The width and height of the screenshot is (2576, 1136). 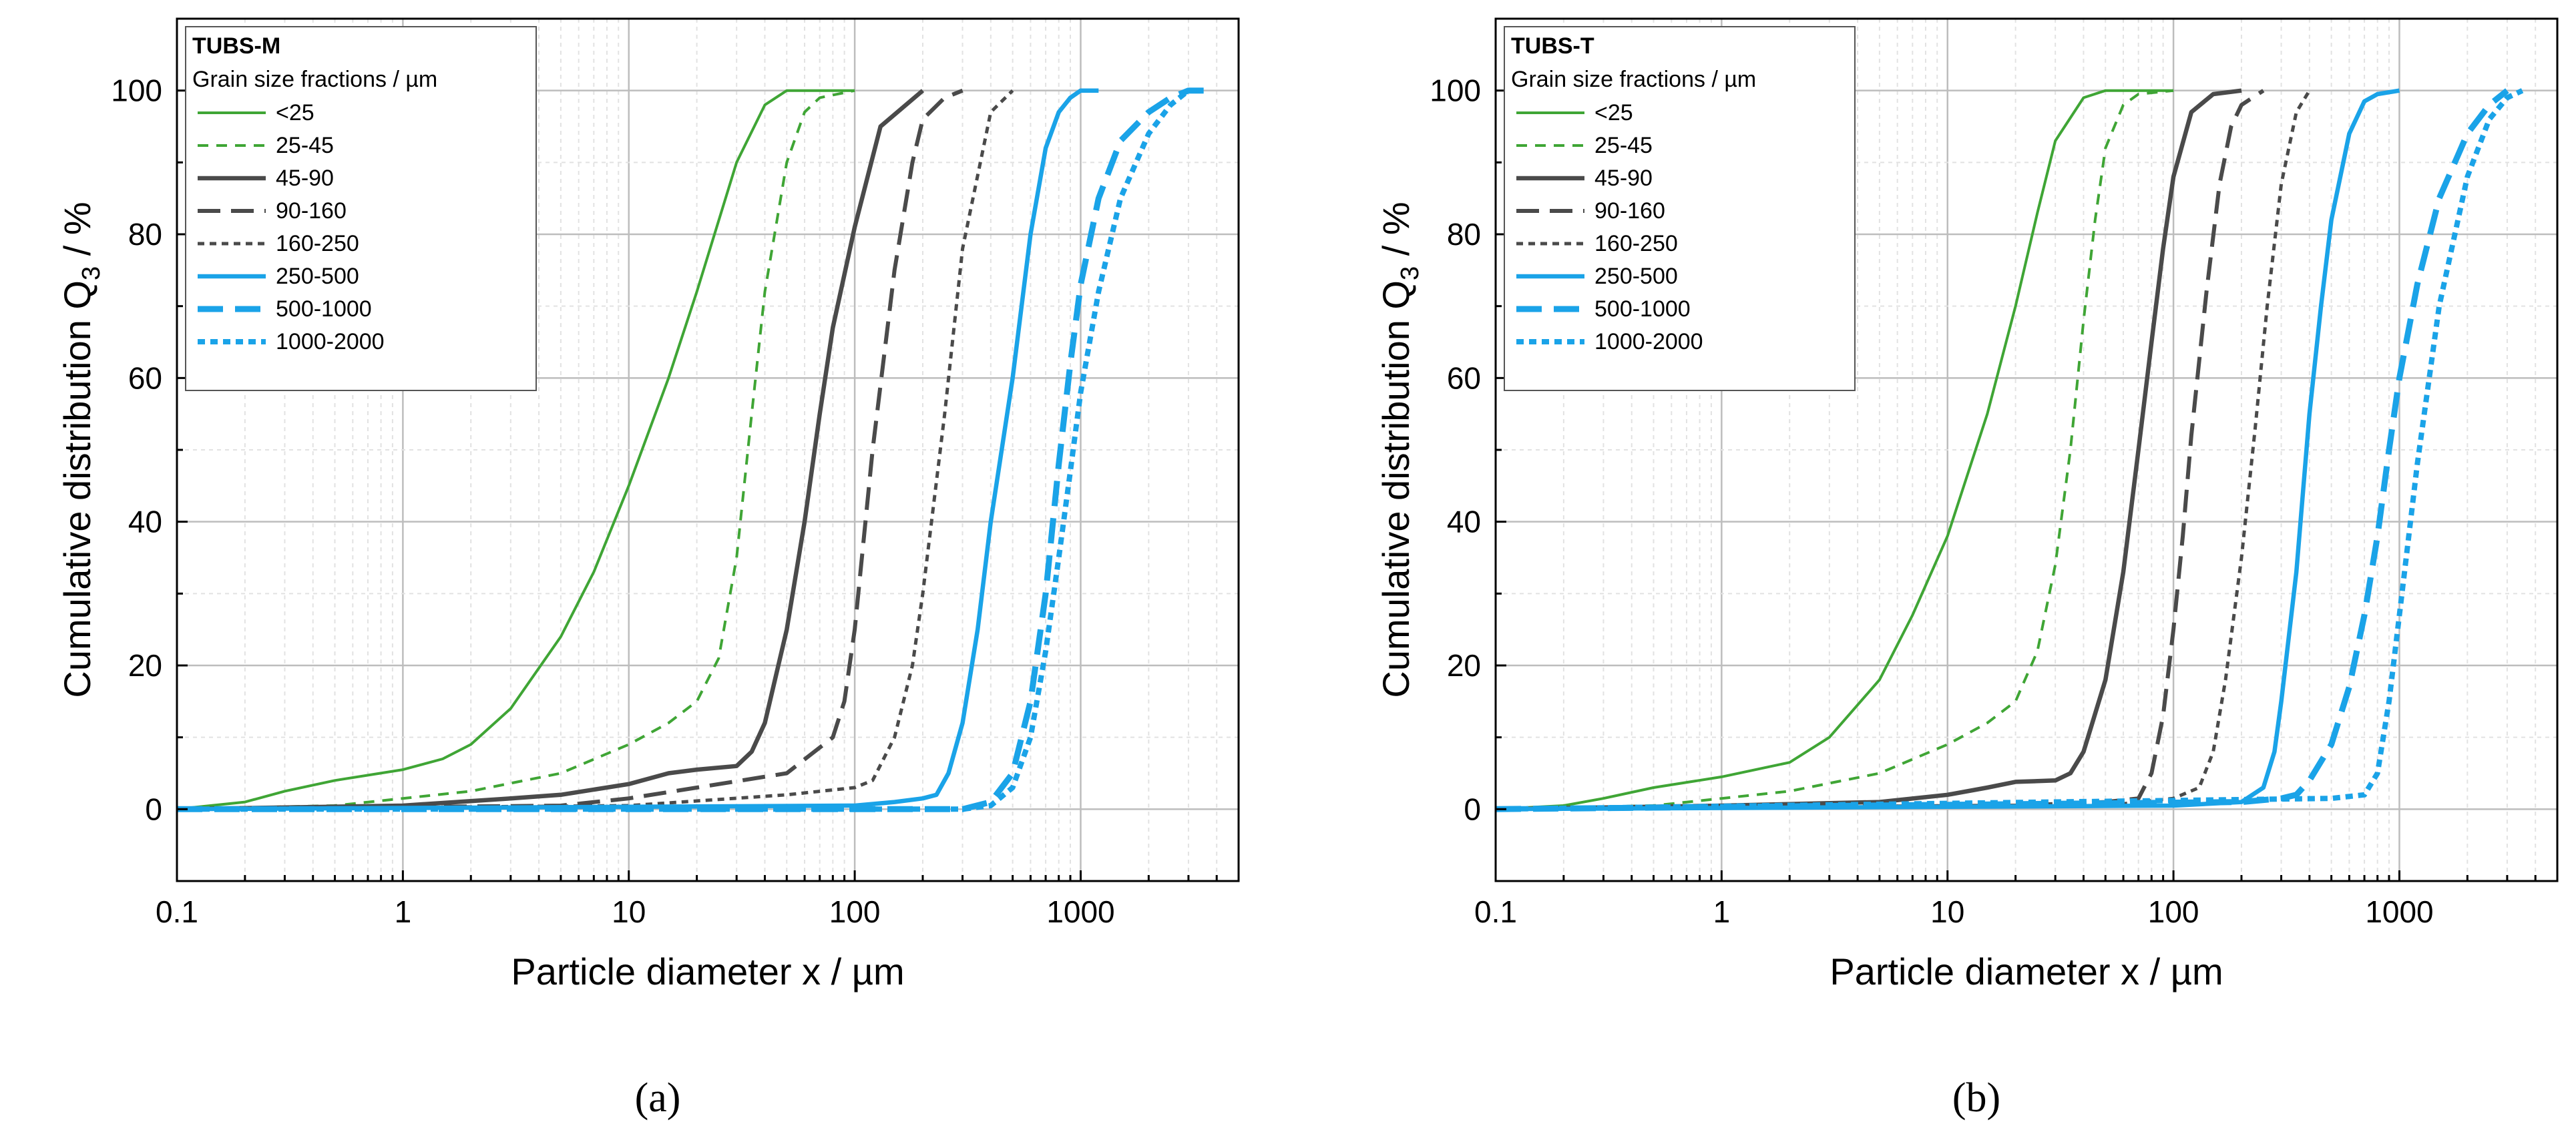 What do you see at coordinates (1976, 1098) in the screenshot?
I see `panel-label: (b)` at bounding box center [1976, 1098].